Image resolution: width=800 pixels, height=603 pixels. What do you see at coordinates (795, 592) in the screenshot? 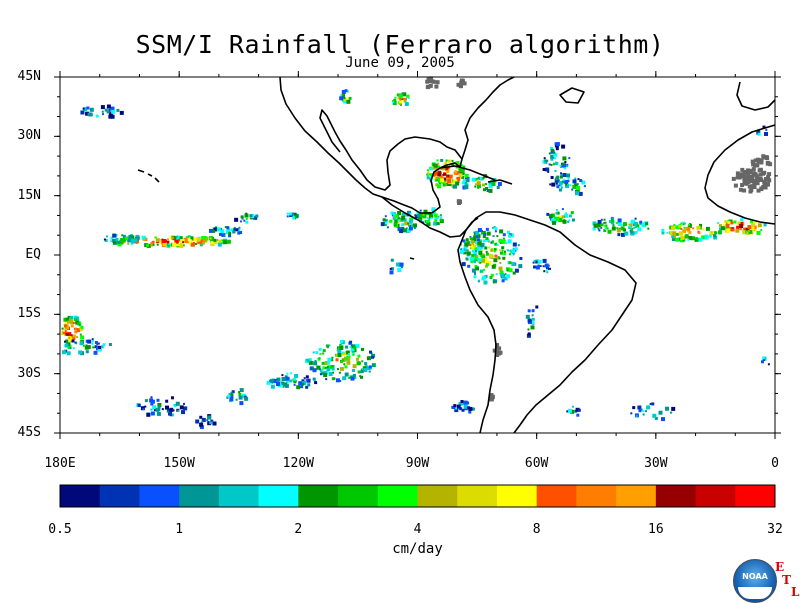
I see `etl-letter-l: L` at bounding box center [795, 592].